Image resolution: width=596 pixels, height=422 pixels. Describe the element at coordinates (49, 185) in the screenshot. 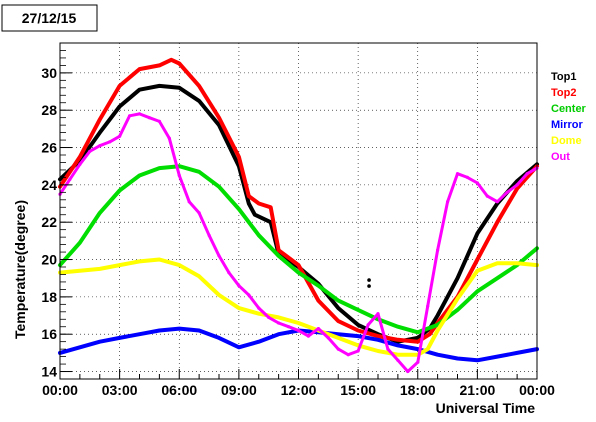

I see `y-tick-label: 24` at that location.